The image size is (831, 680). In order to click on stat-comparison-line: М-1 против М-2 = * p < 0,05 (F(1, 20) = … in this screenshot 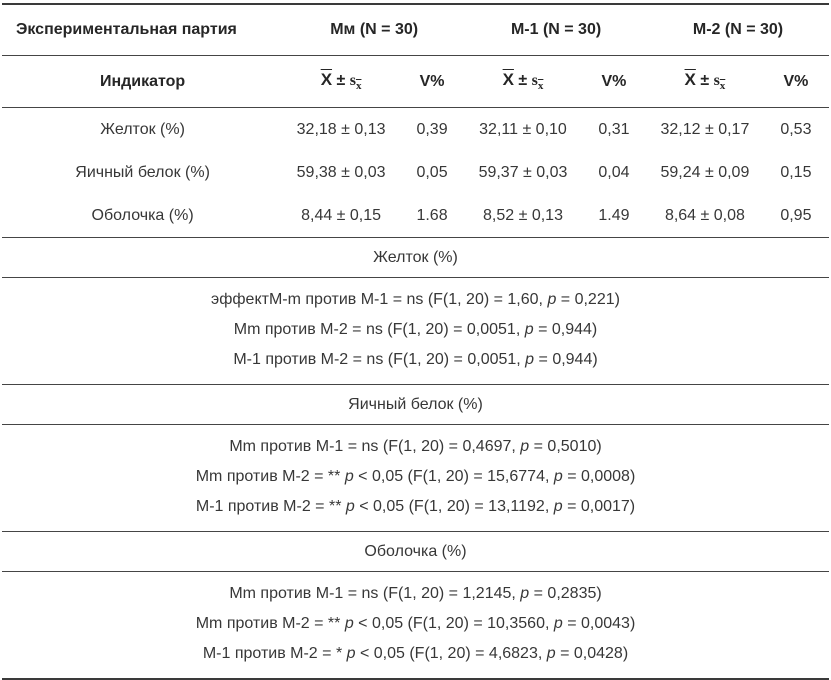, I will do `click(415, 653)`.